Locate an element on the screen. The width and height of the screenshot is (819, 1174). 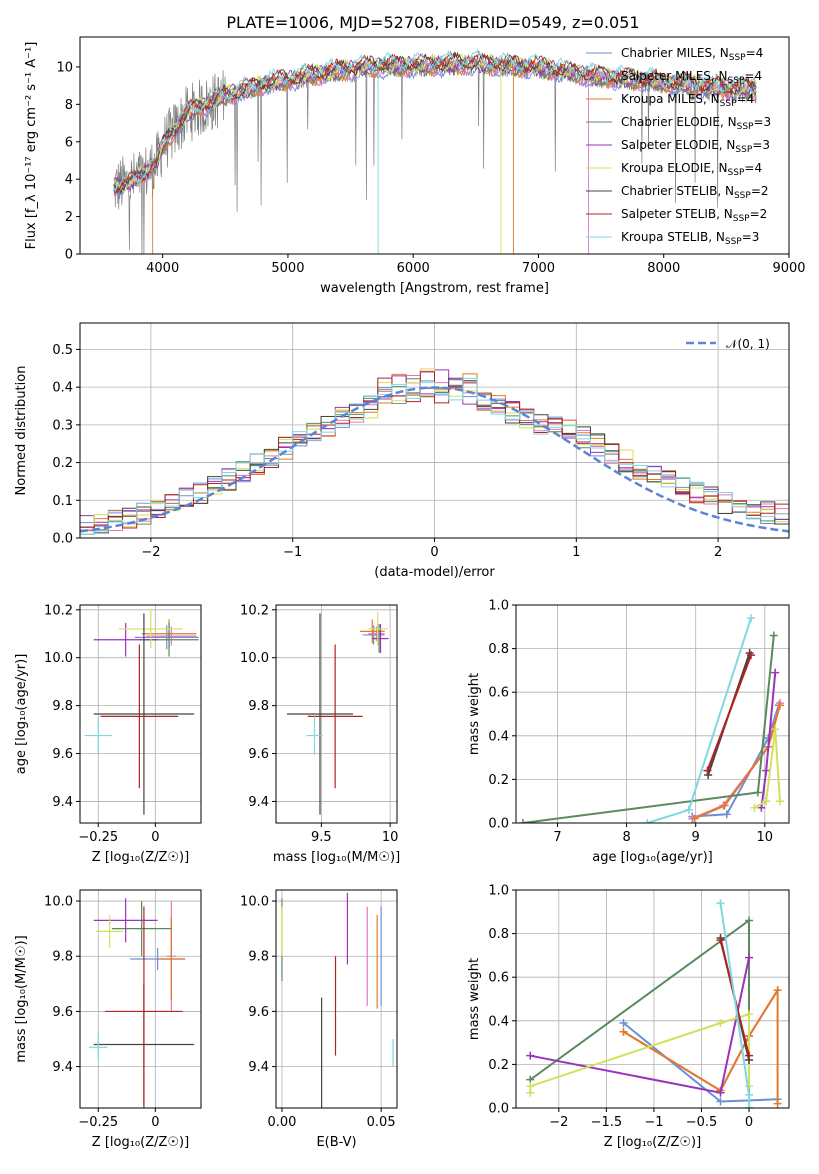
x-tick-label: 10 is located at coordinates (765, 837).